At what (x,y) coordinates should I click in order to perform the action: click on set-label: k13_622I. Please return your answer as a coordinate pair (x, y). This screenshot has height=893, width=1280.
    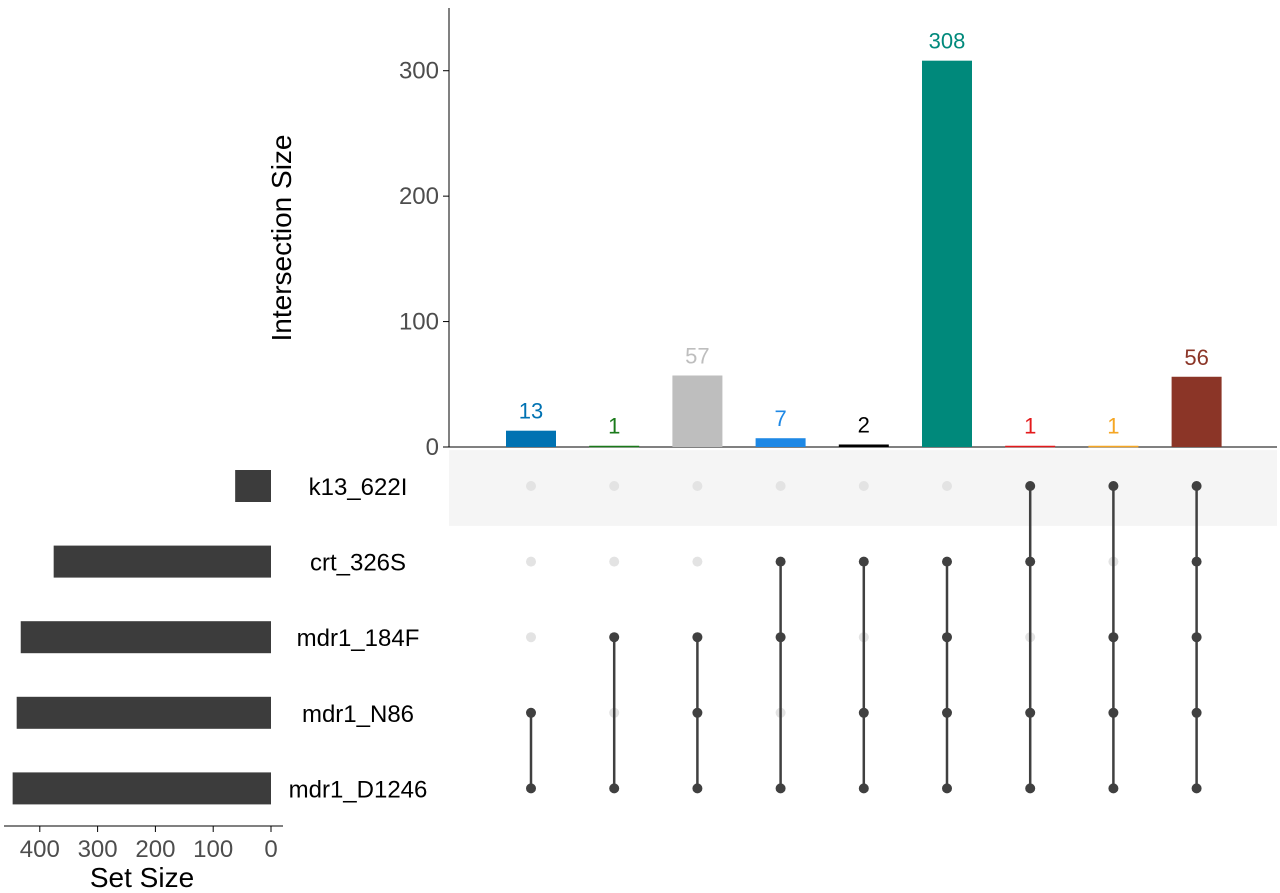
    Looking at the image, I should click on (358, 487).